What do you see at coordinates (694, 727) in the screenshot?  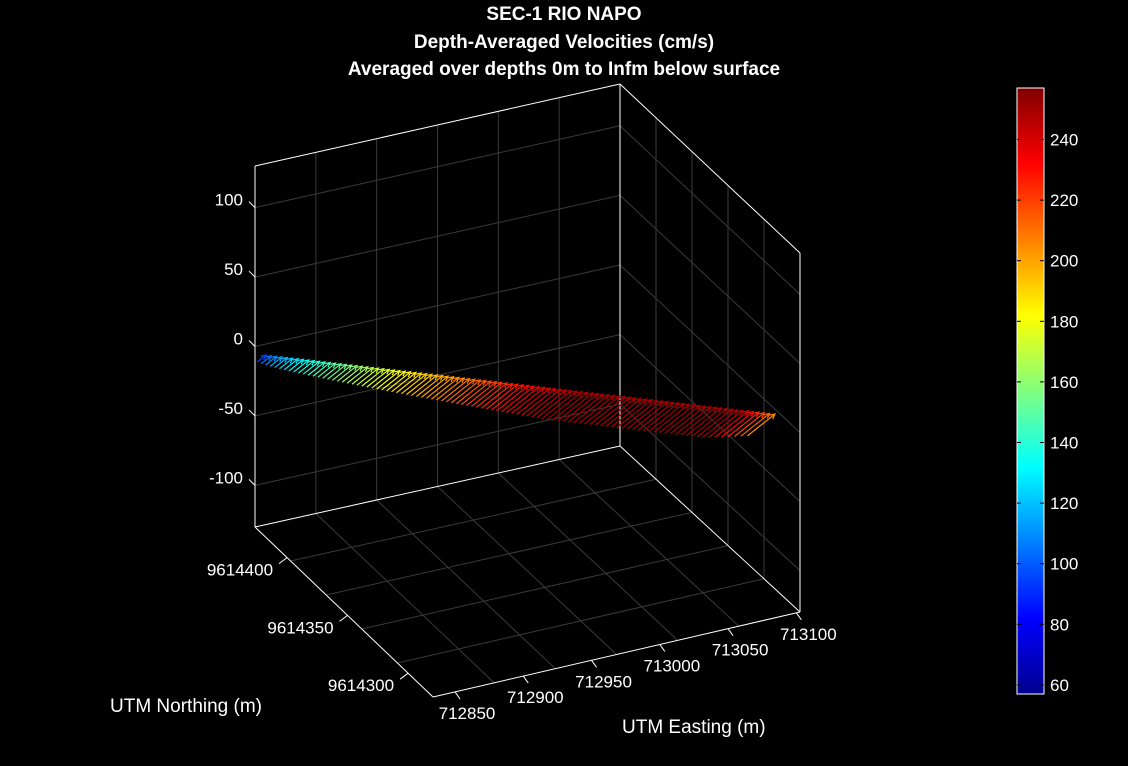 I see `x-axis-label: UTM Easting (m)` at bounding box center [694, 727].